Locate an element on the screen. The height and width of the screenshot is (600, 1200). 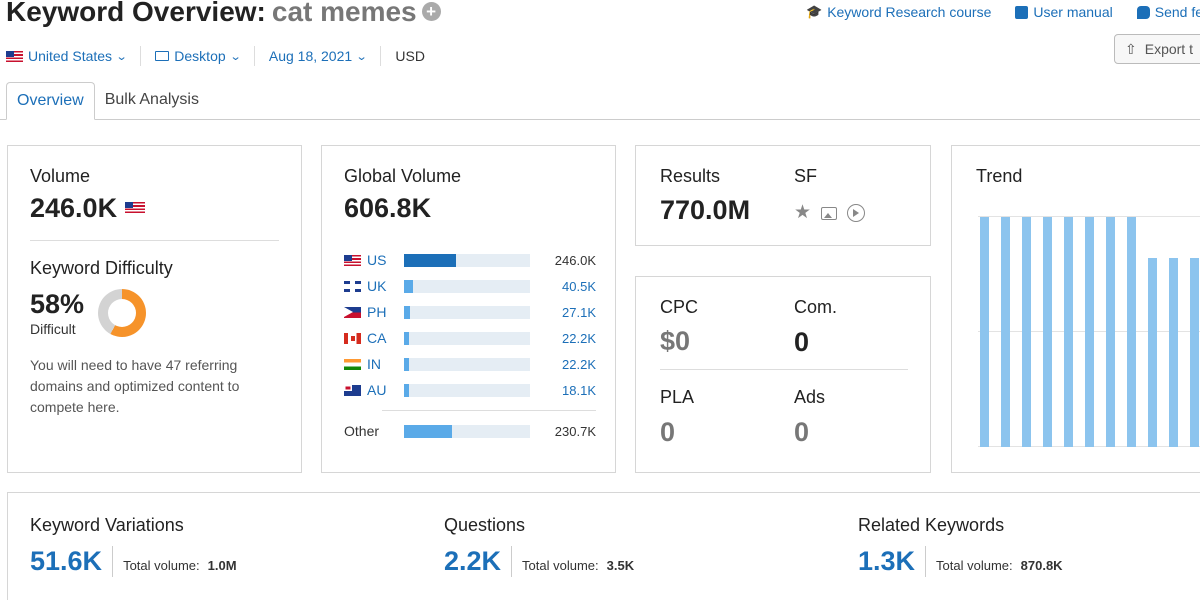
country-row-ca: CA 22.2K is located at coordinates (470, 338).